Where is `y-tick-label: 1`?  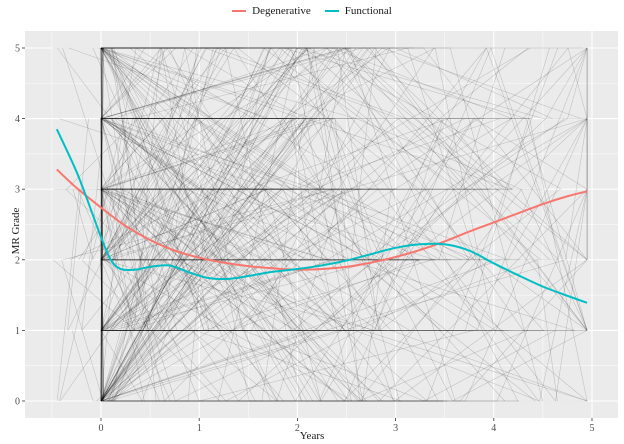 y-tick-label: 1 is located at coordinates (17, 331).